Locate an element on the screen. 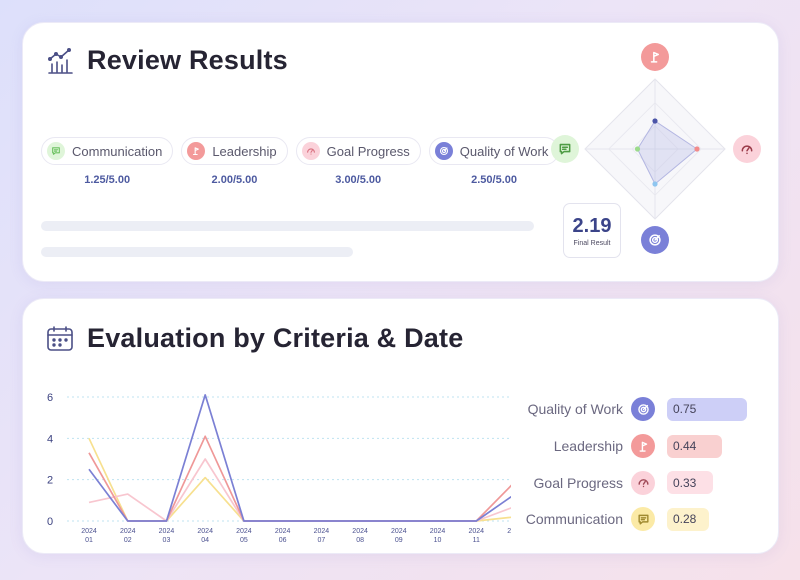  radar-axis-leadership-icon is located at coordinates (655, 57).